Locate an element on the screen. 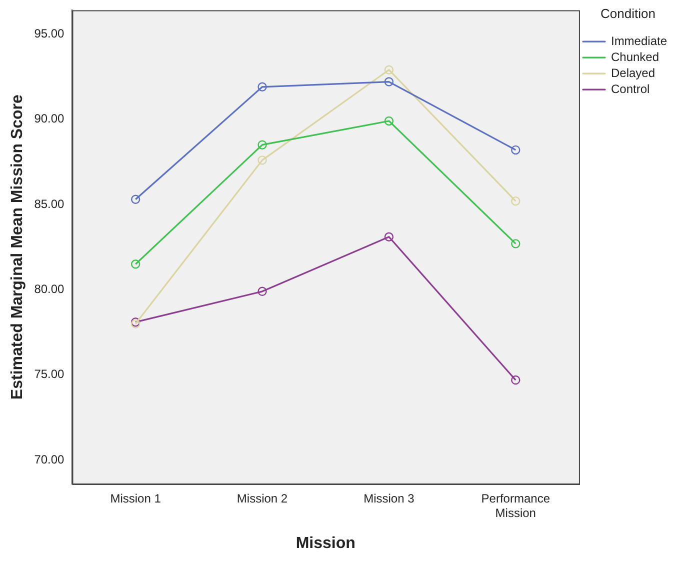 The image size is (681, 561). legend-title: Condition is located at coordinates (628, 14).